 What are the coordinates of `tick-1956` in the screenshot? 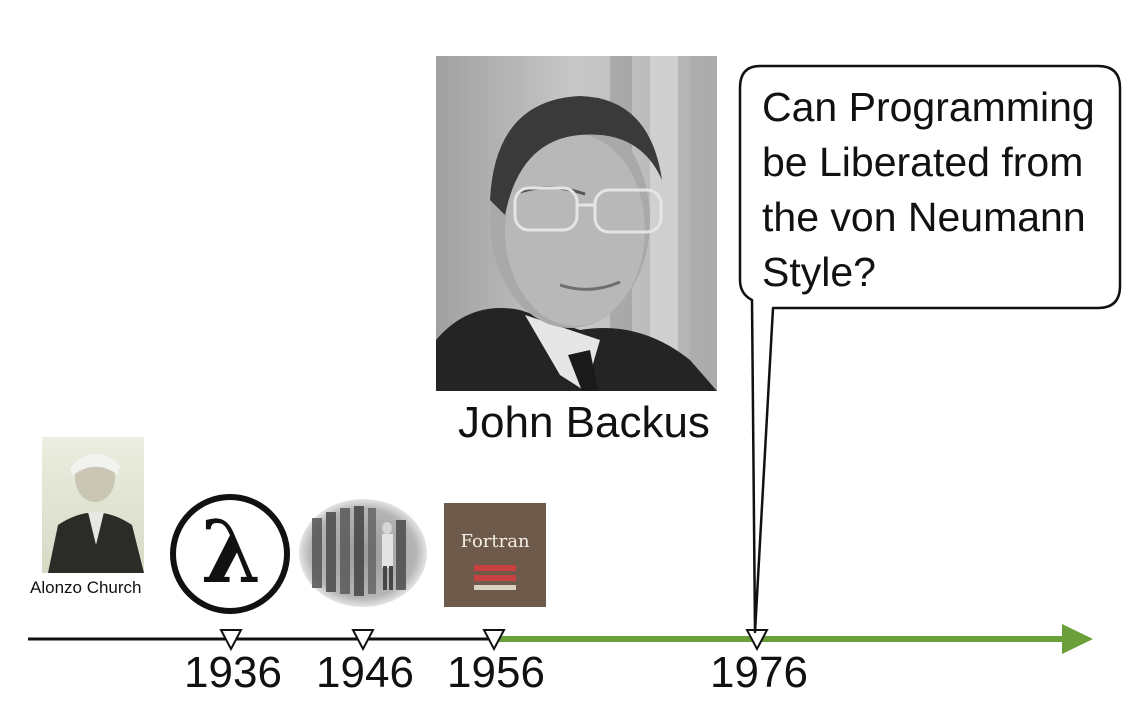 It's located at (494, 640).